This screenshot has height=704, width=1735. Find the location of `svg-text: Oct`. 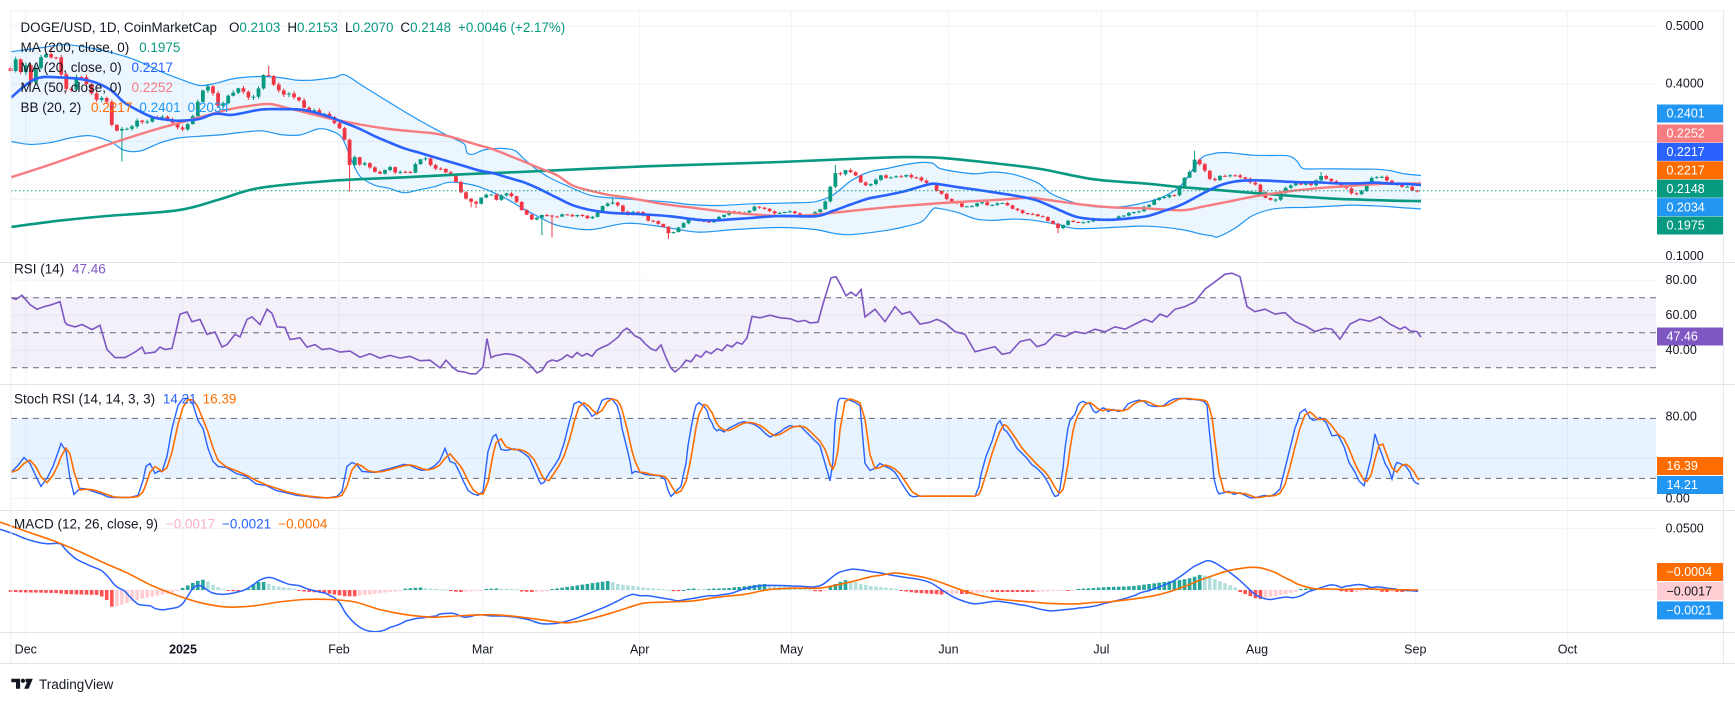

svg-text: Oct is located at coordinates (1568, 650).